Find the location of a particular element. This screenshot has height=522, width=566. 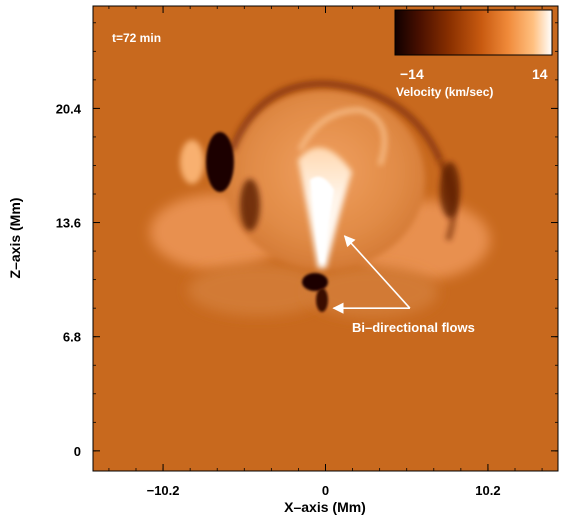

x-tick-label: 0 is located at coordinates (325, 490).